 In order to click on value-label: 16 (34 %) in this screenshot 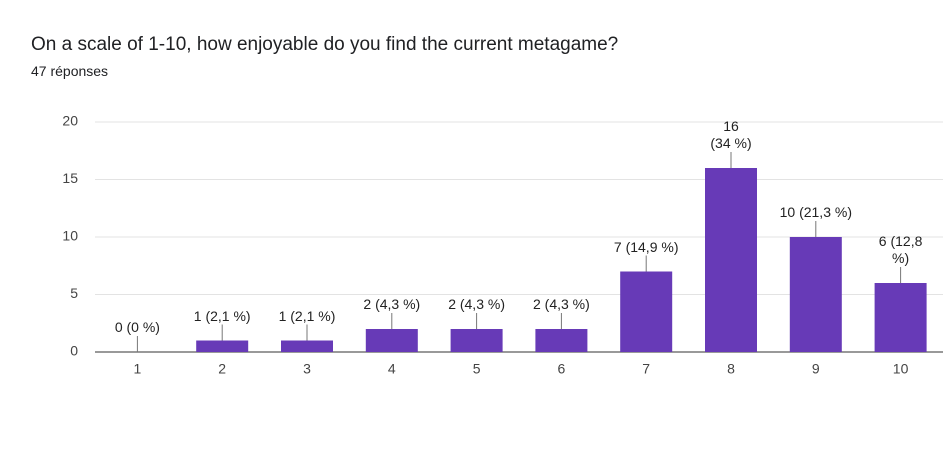, I will do `click(731, 134)`.